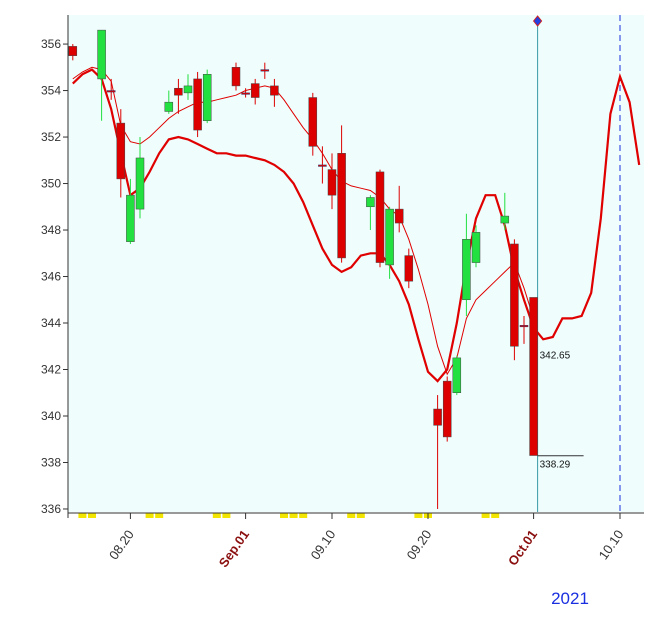 The height and width of the screenshot is (634, 646). I want to click on x-tick-label: Sep.01, so click(234, 548).